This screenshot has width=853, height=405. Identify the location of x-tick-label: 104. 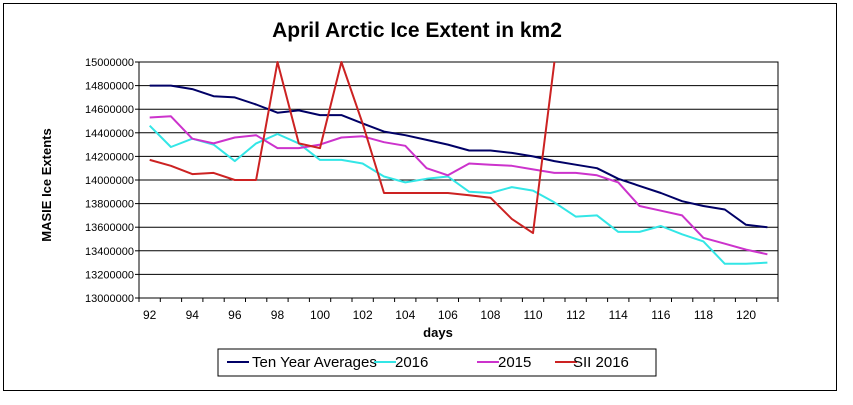
(405, 315).